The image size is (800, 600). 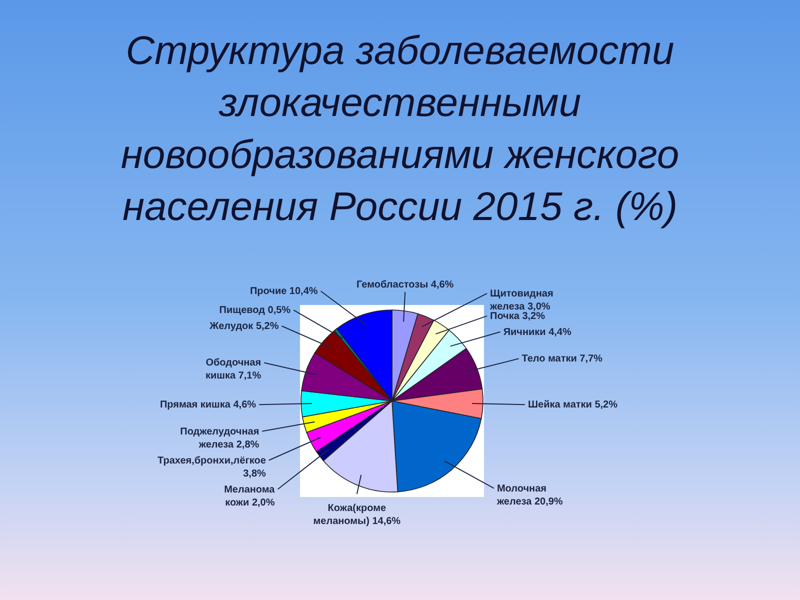 I want to click on slice-label: Яичники 4,4%, so click(x=537, y=332).